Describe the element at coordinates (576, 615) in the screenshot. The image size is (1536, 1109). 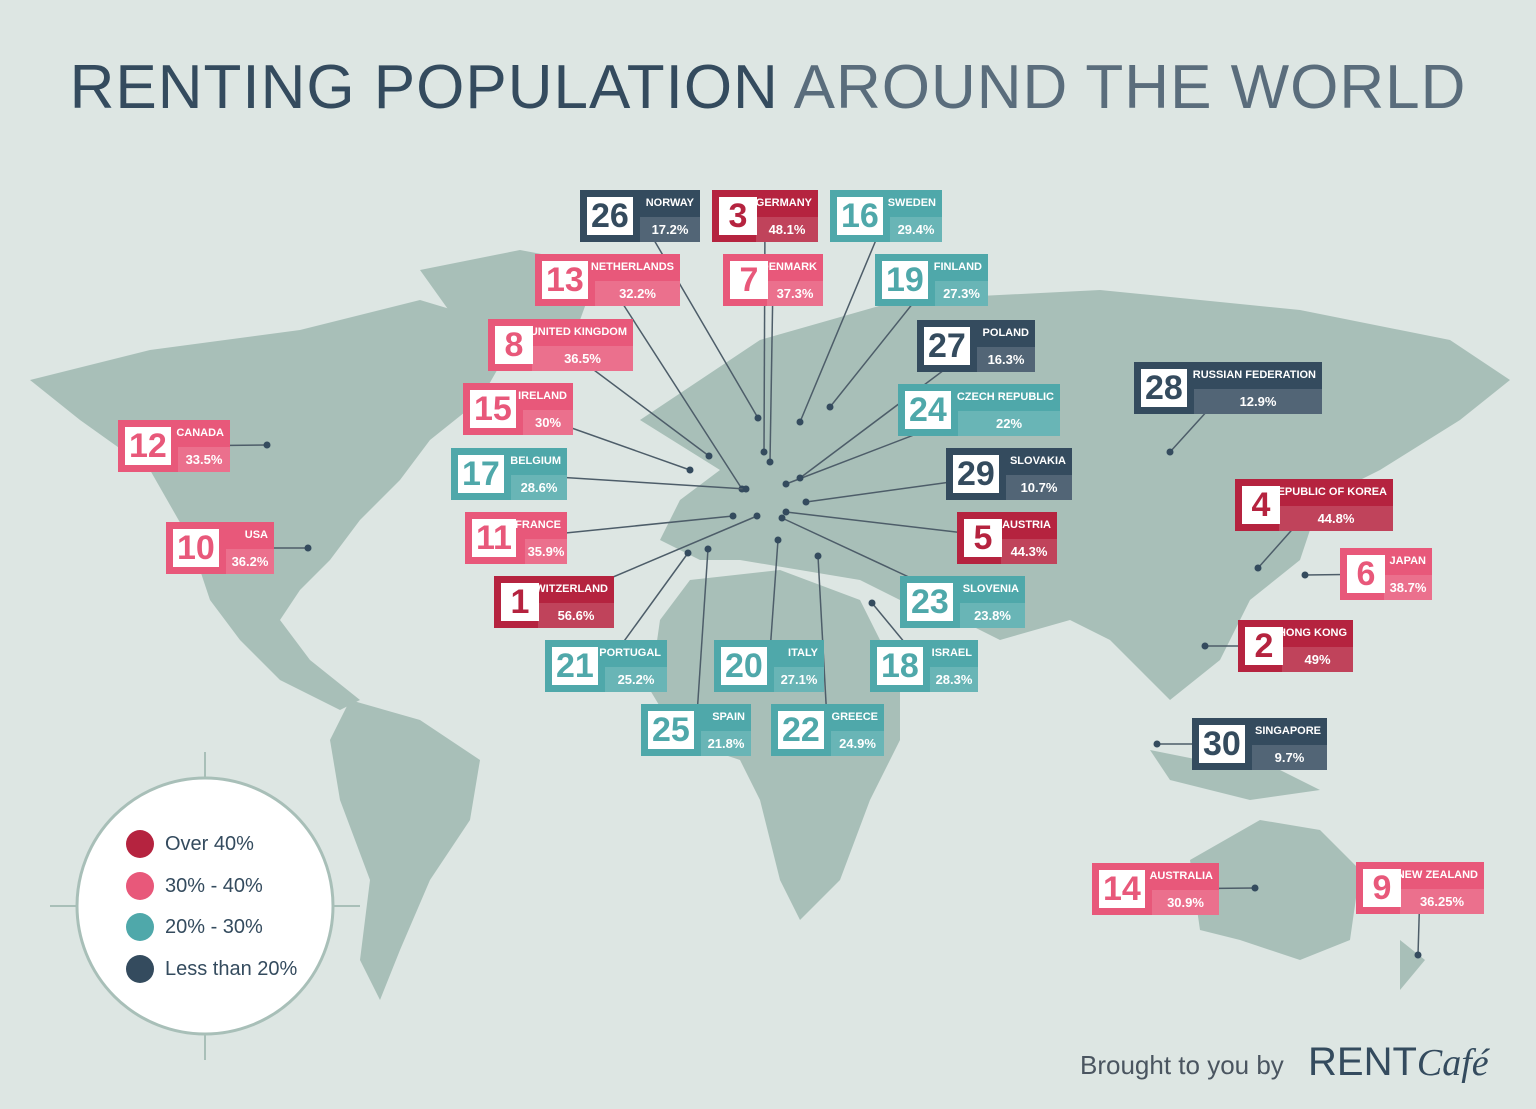
I see `country-value: 56.6%` at that location.